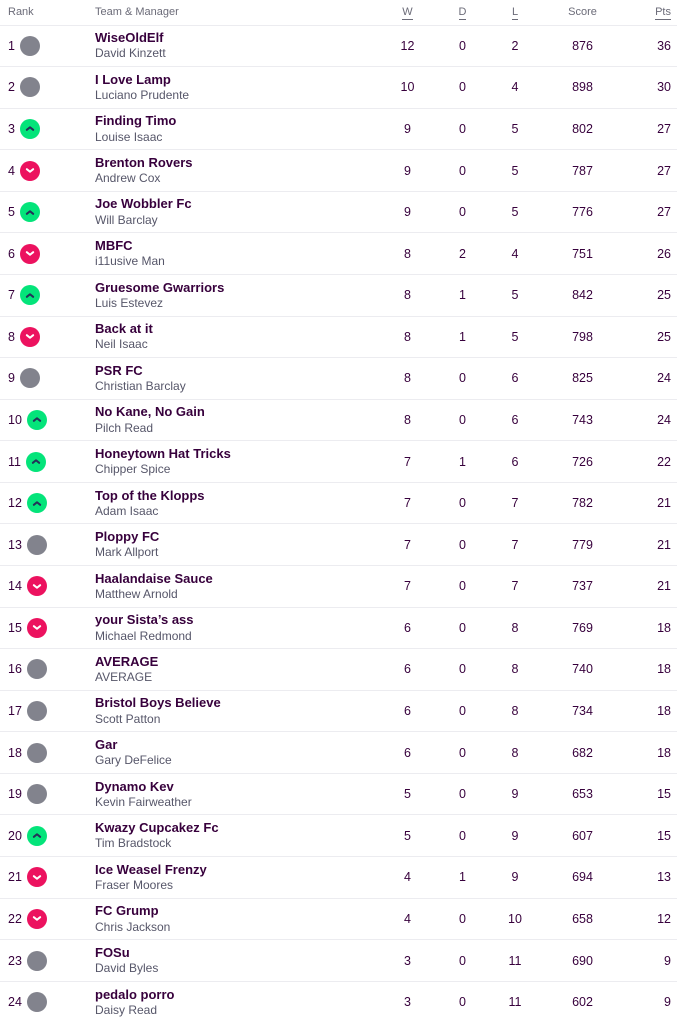 Image resolution: width=677 pixels, height=1023 pixels. I want to click on rank-number: 3, so click(11, 128).